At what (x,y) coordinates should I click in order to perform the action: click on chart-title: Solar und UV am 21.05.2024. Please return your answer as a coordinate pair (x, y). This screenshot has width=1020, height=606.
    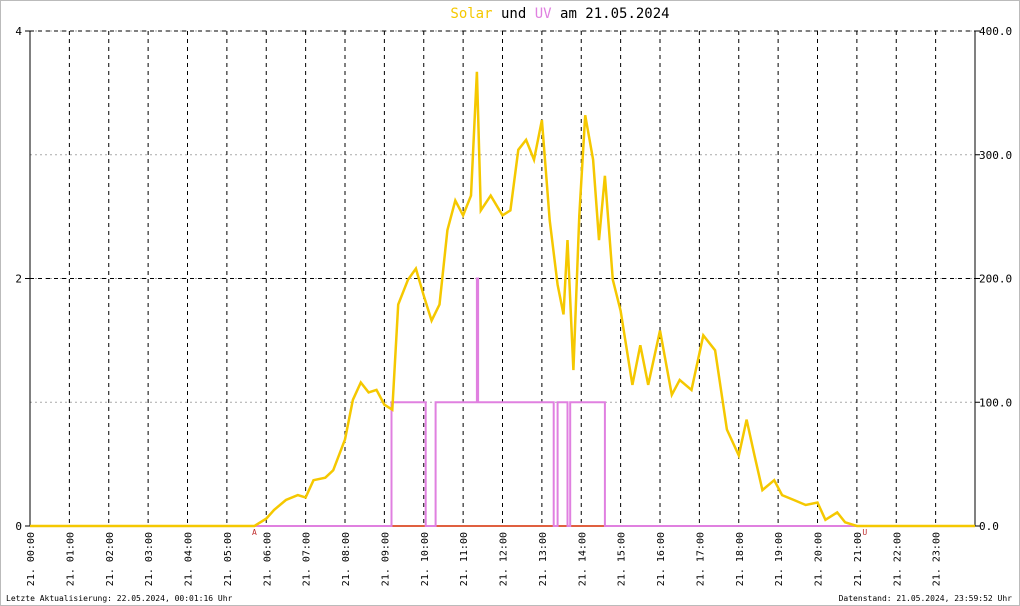
    Looking at the image, I should click on (559, 14).